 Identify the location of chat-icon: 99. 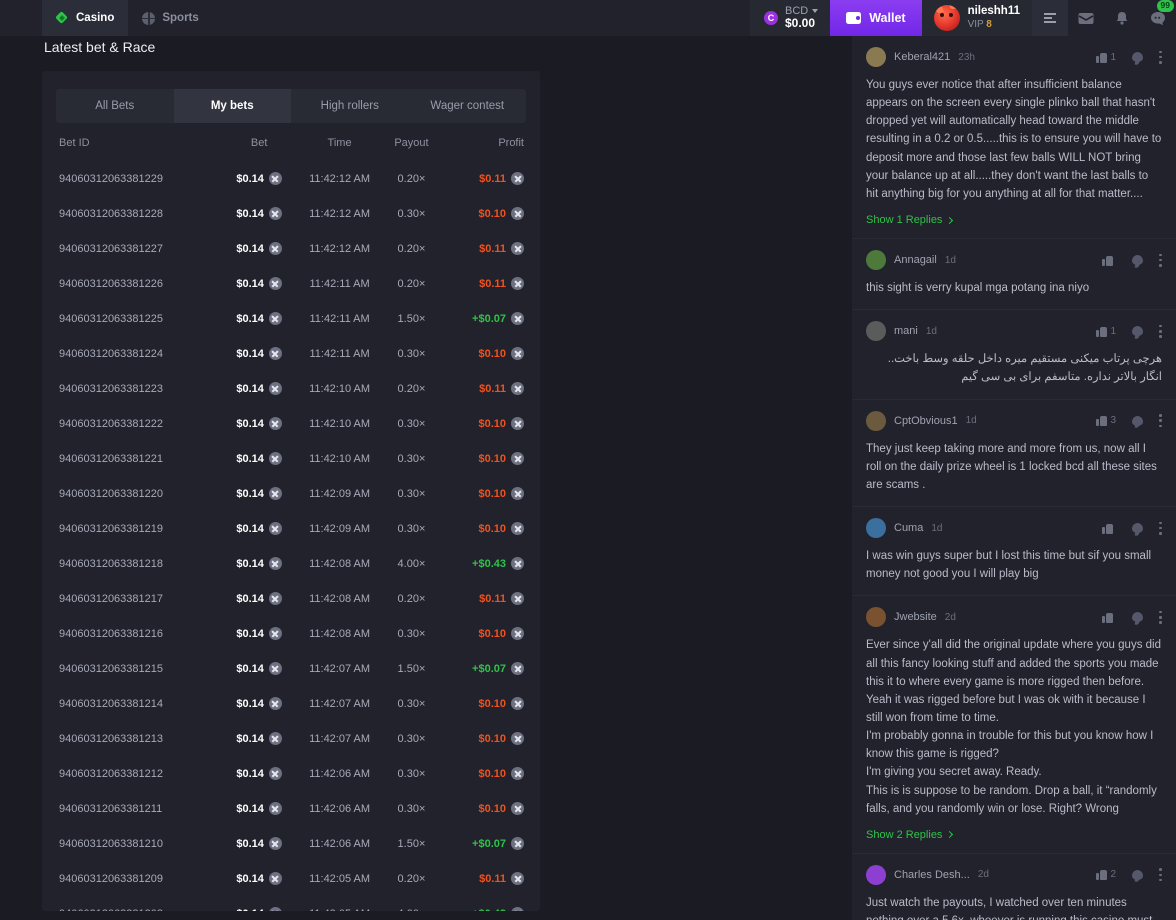
(1158, 18).